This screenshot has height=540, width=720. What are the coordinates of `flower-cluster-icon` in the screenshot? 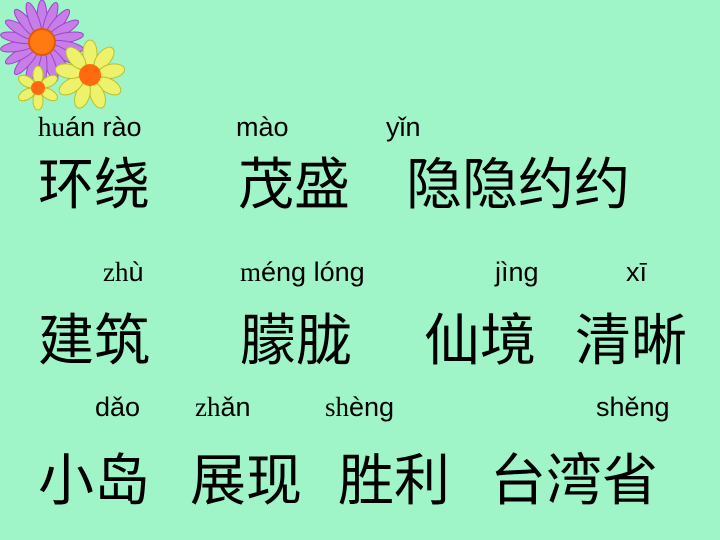 It's located at (63, 55).